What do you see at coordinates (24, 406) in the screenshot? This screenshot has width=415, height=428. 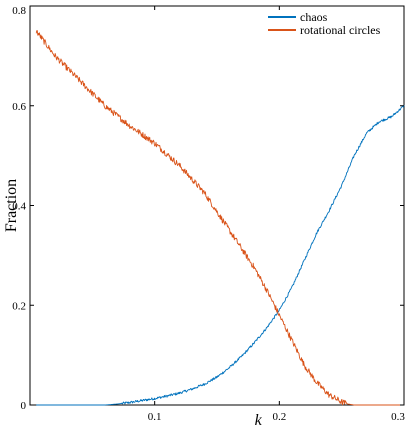 I see `y-tick-label: 0` at bounding box center [24, 406].